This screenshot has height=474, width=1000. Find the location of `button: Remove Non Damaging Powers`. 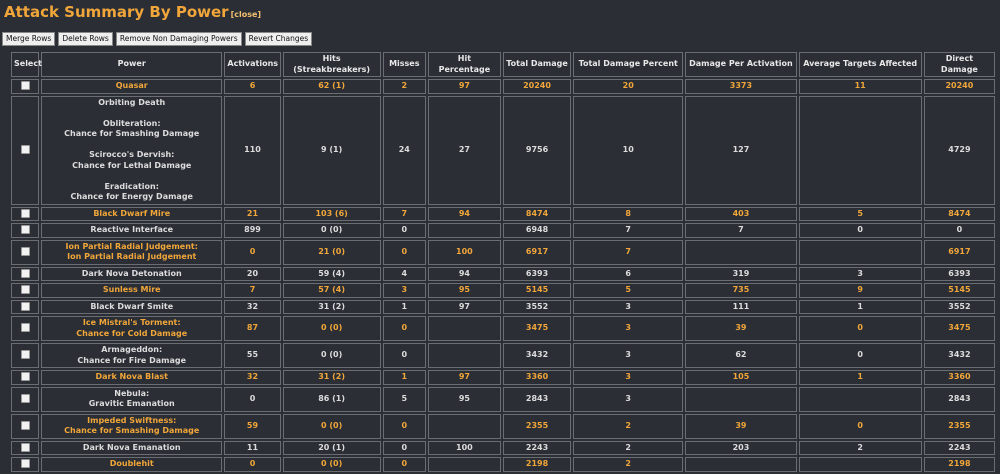

button: Remove Non Damaging Powers is located at coordinates (178, 39).